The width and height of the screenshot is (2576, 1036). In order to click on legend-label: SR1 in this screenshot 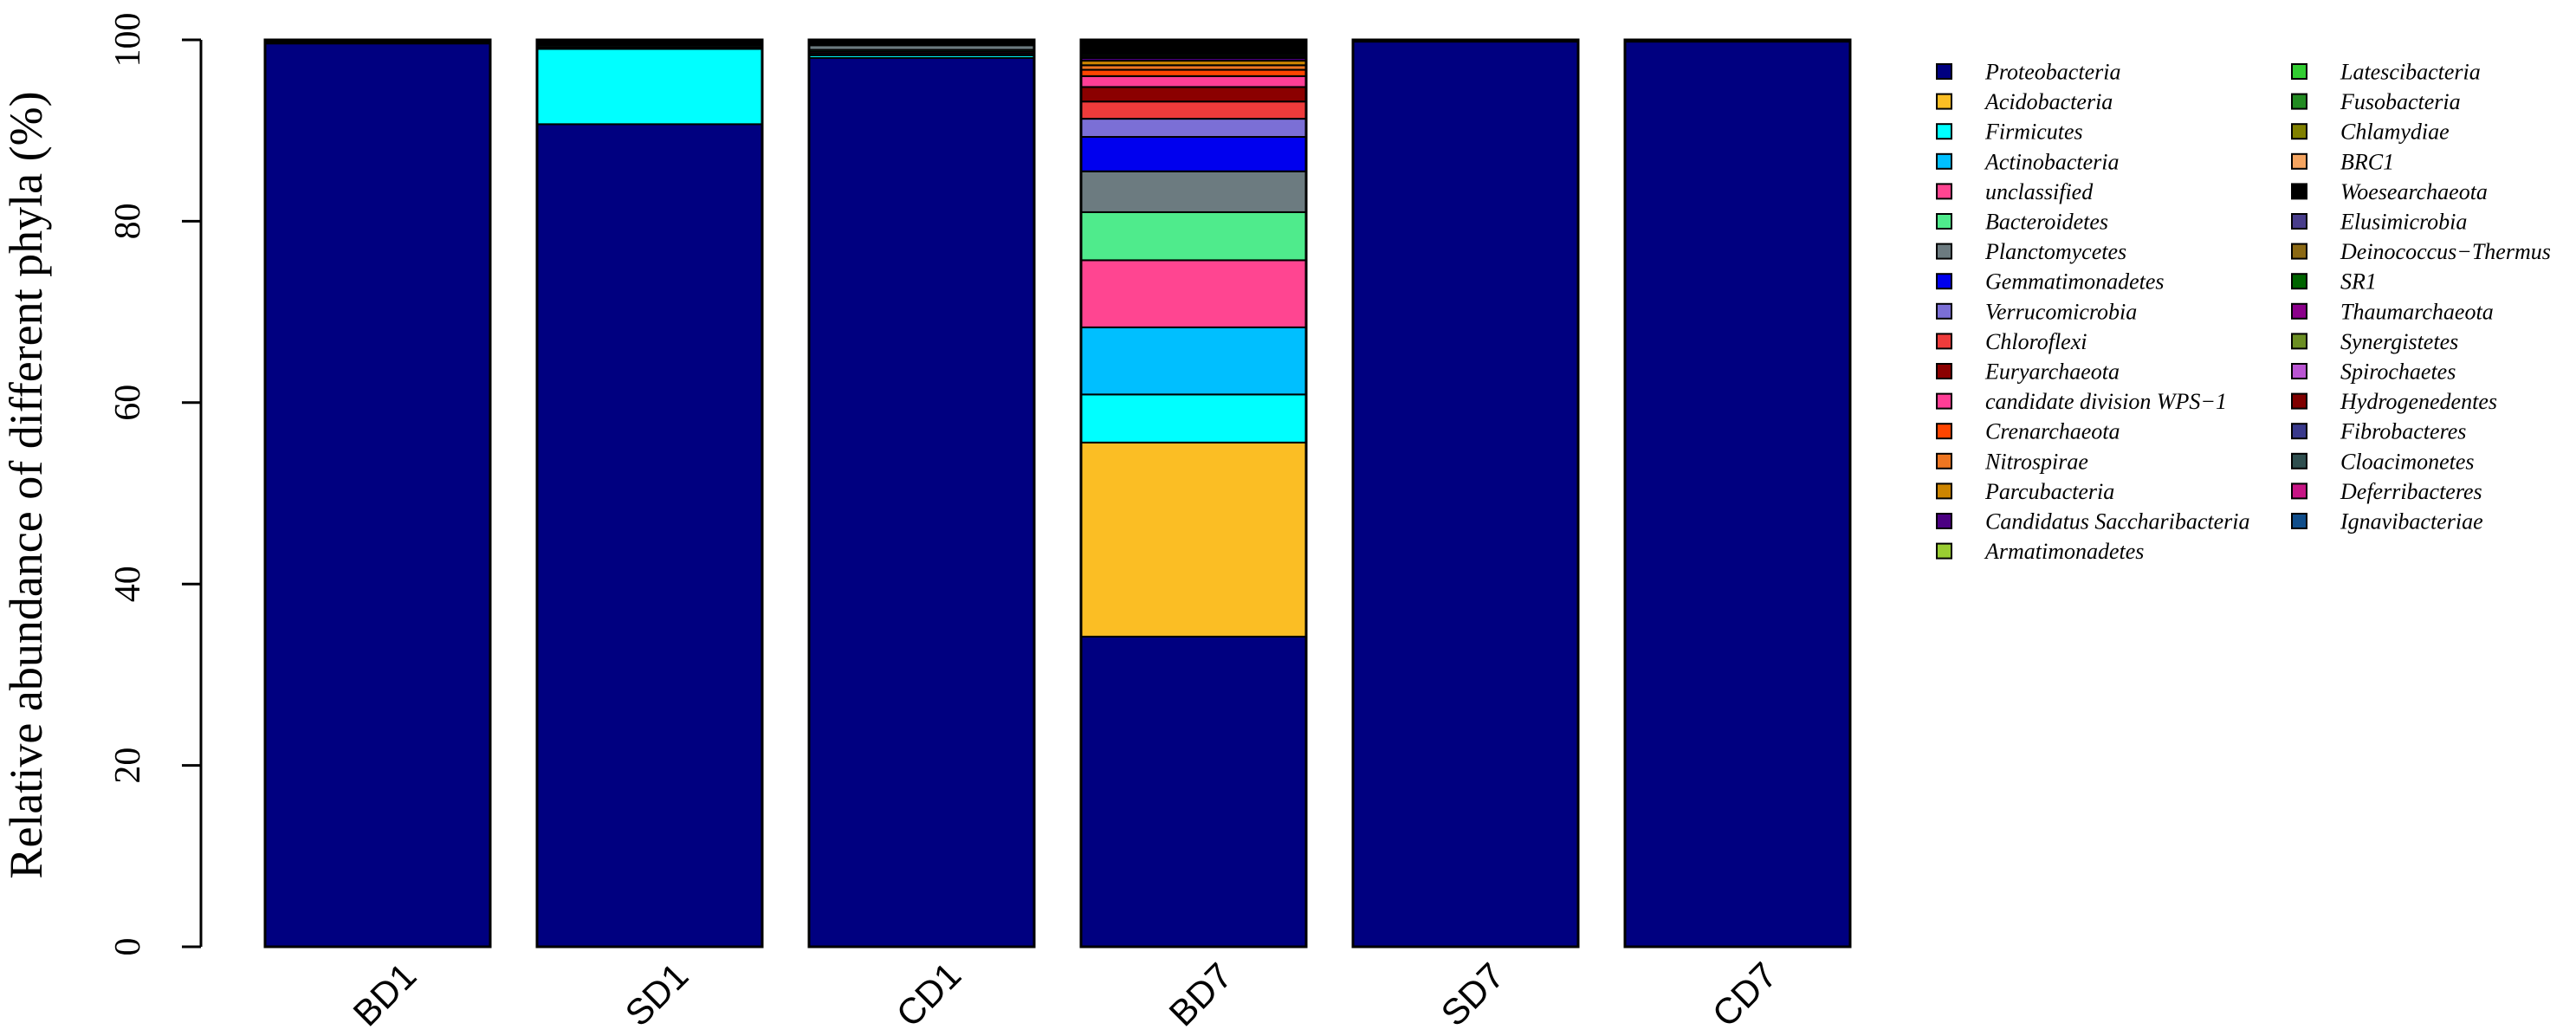, I will do `click(2358, 282)`.